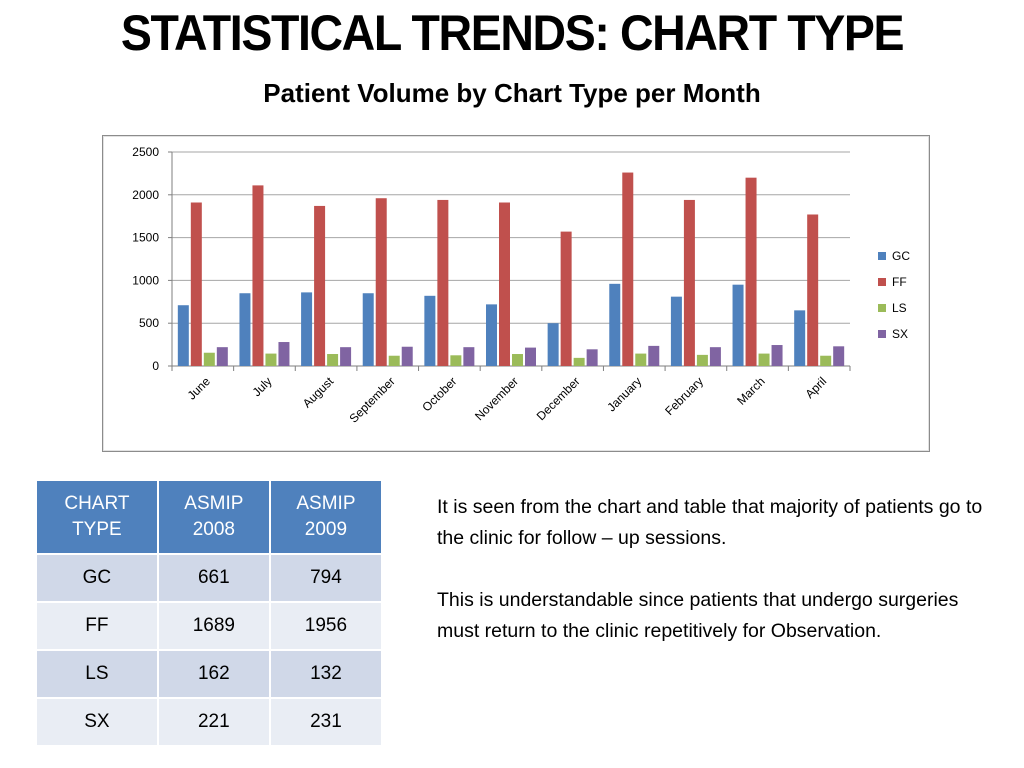 The image size is (1024, 768). I want to click on table-row: SX 221 231, so click(209, 722).